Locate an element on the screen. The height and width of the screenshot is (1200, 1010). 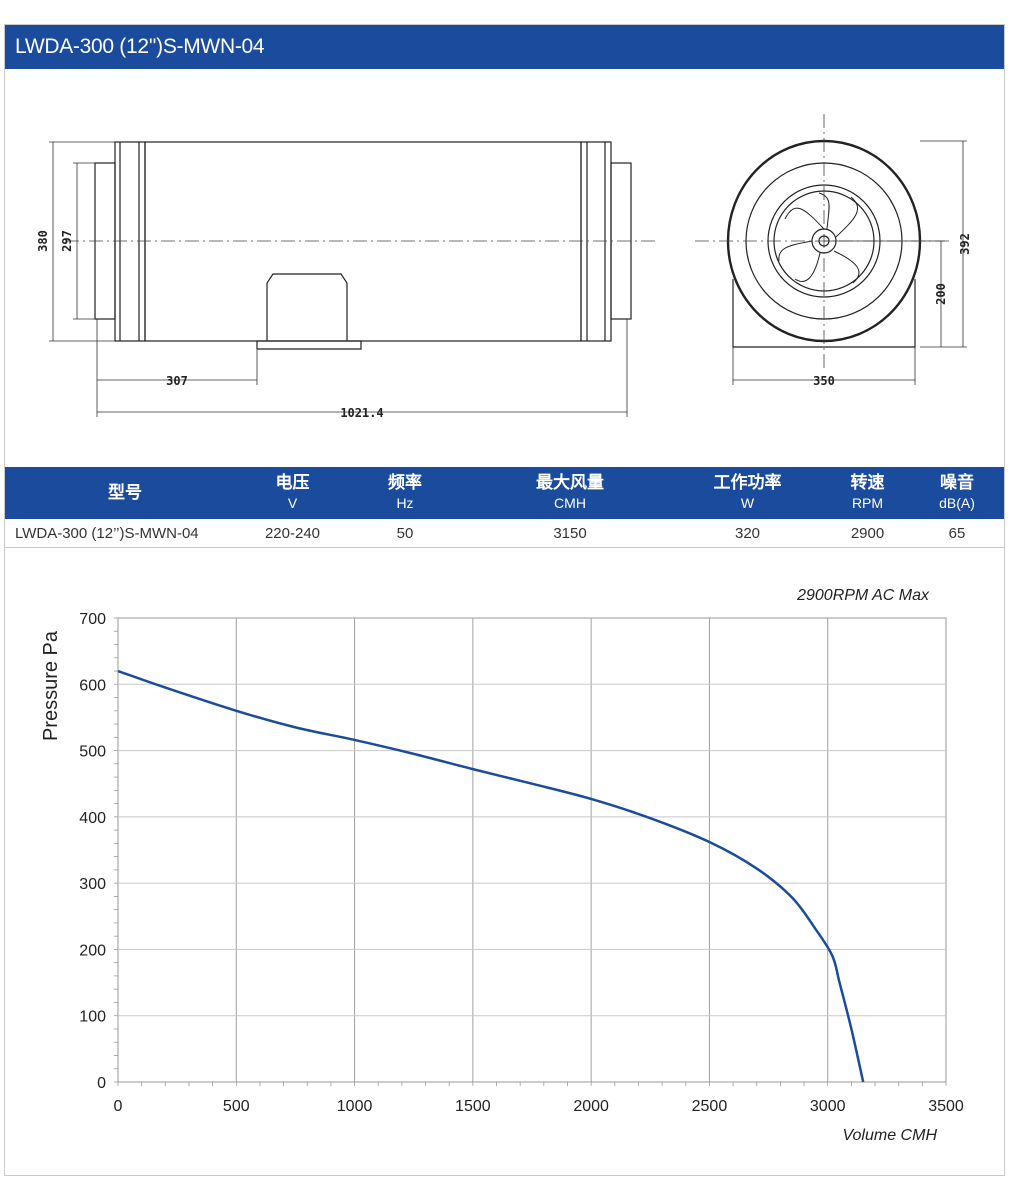
header-model: 型号 is located at coordinates (125, 493).